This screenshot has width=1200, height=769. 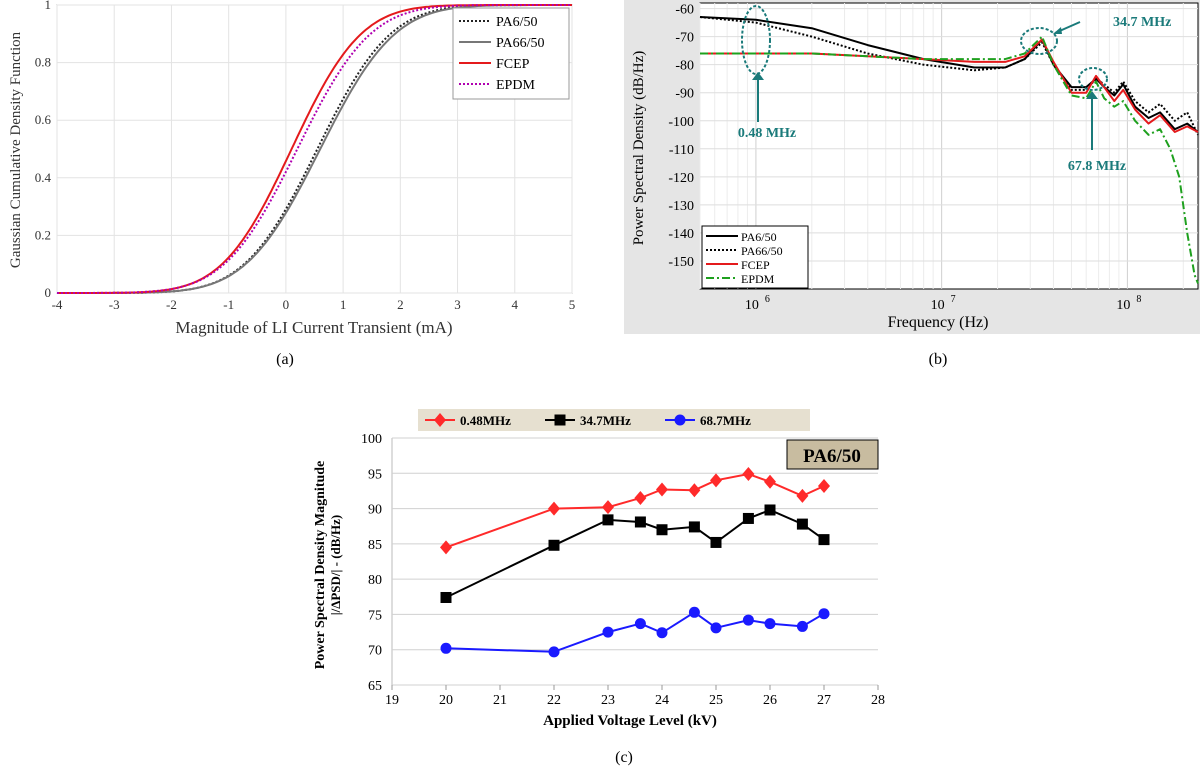 What do you see at coordinates (716, 700) in the screenshot?
I see `panel-c-xtick-label: 25` at bounding box center [716, 700].